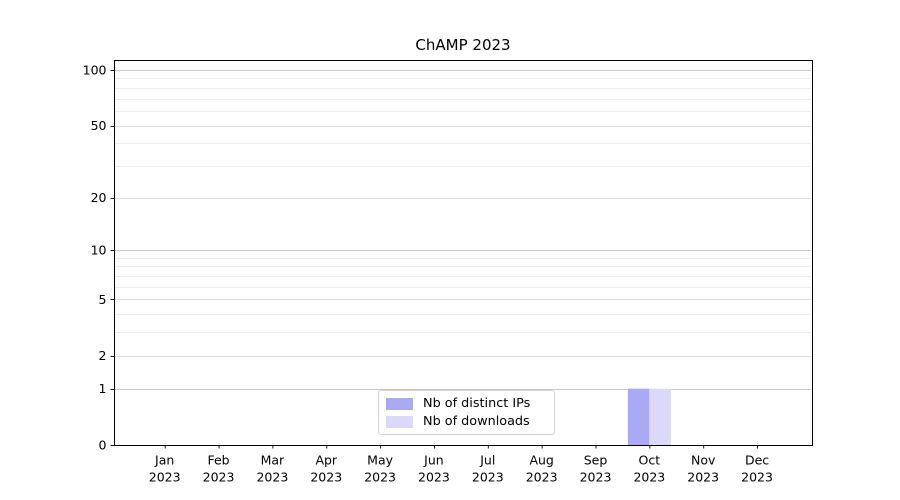  I want to click on bar-downloads, so click(660, 416).